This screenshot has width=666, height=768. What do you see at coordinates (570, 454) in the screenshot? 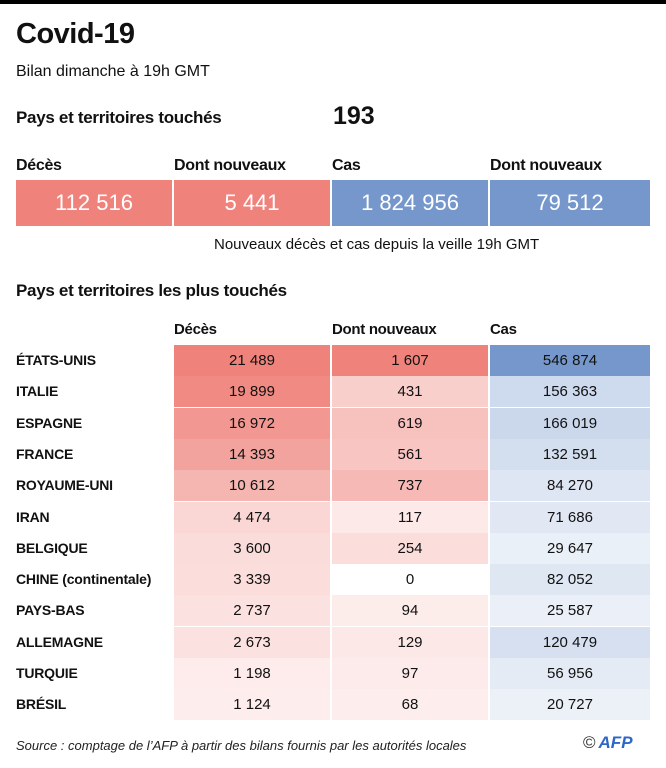
I see `cell-cas: 132 591` at bounding box center [570, 454].